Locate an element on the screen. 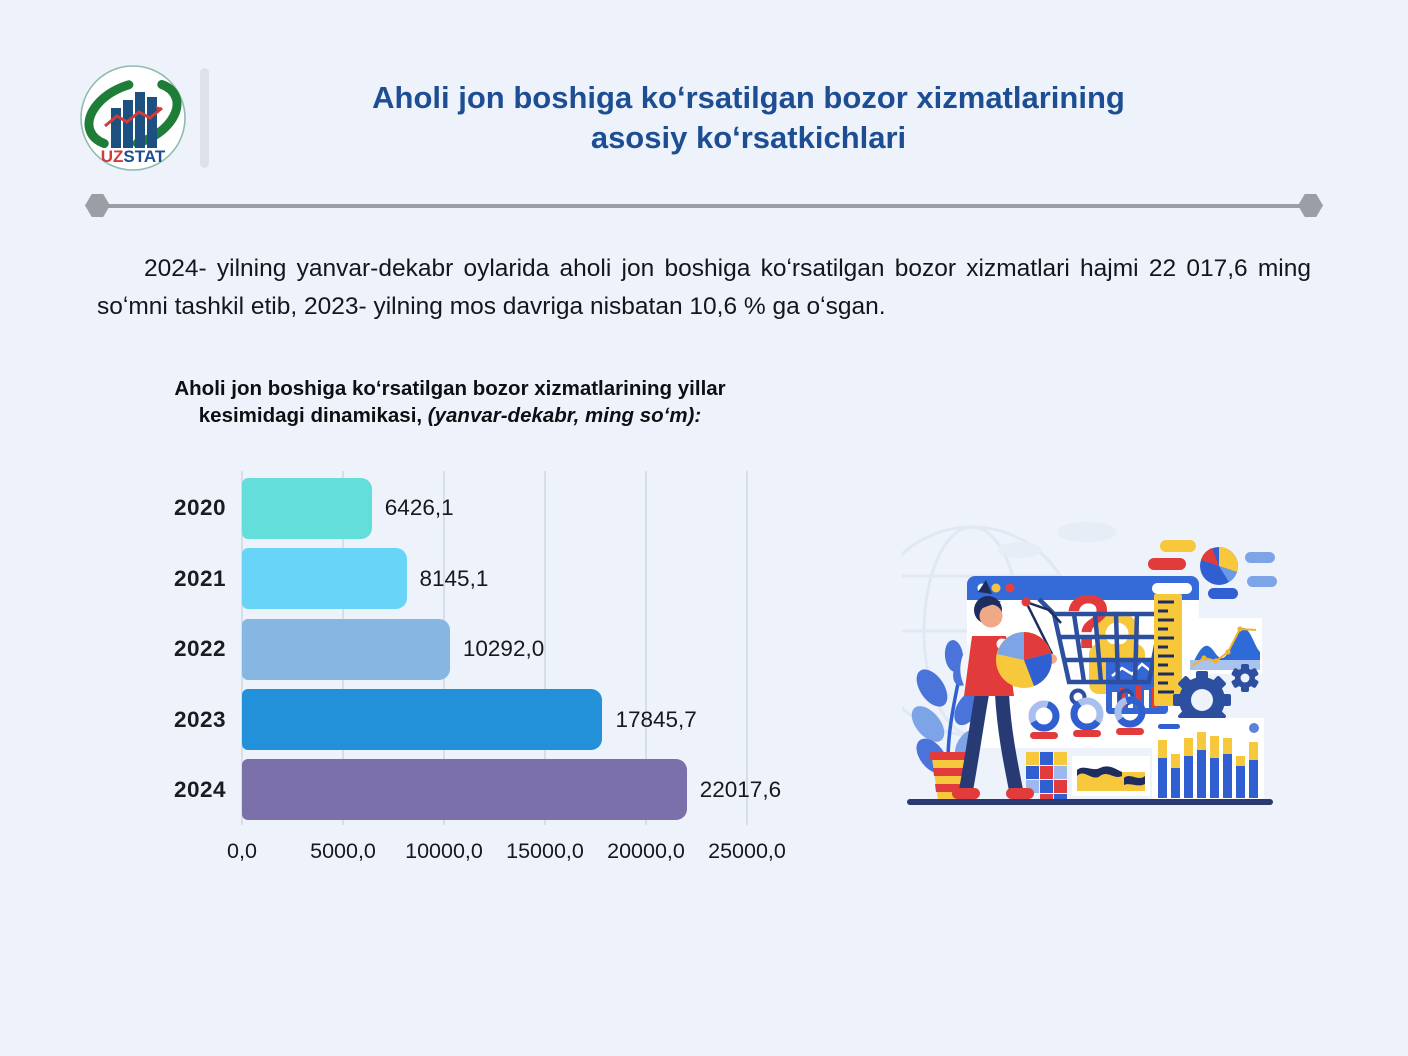 The width and height of the screenshot is (1408, 1056). bar-row: 2021 8145,1 is located at coordinates (460, 579).